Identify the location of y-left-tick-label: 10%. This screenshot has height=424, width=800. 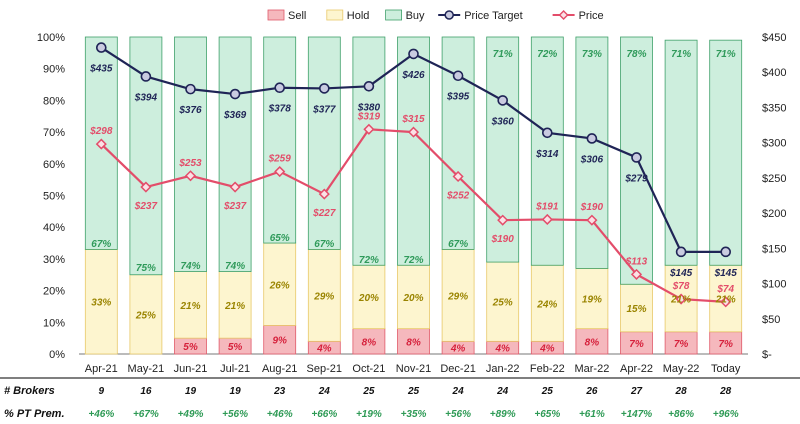
(54, 323).